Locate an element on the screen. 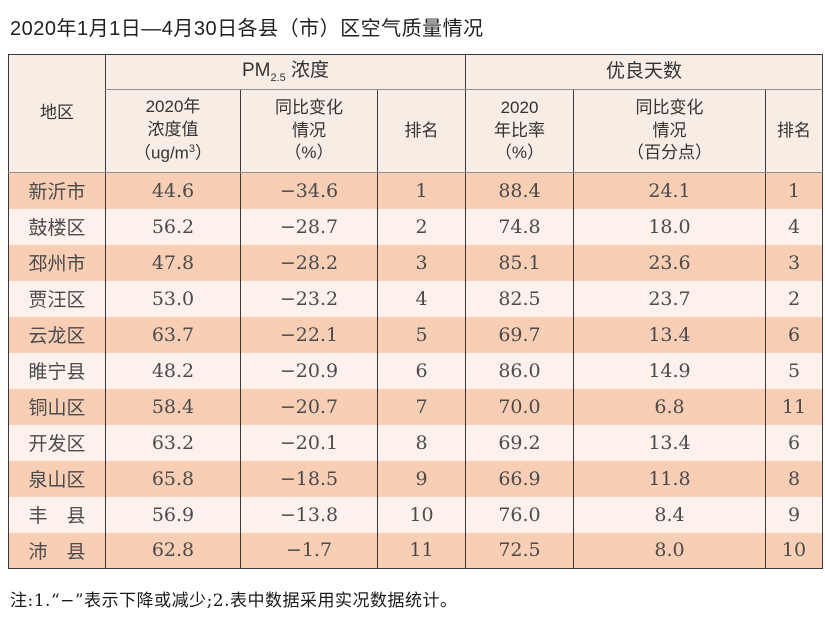 The height and width of the screenshot is (620, 825). column-header-pm-rank: 排名 is located at coordinates (421, 131).